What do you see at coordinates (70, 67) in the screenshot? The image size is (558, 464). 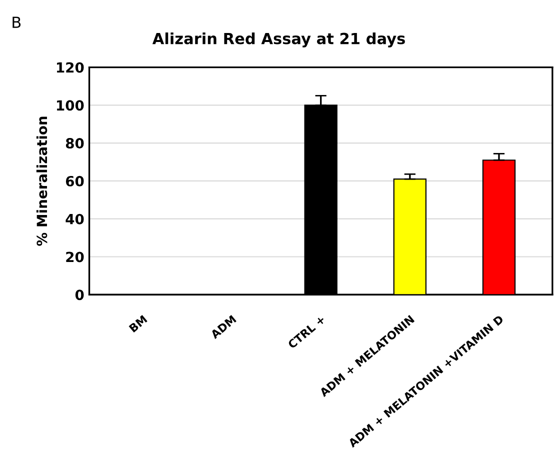 I see `y-tick-label: 120` at bounding box center [70, 67].